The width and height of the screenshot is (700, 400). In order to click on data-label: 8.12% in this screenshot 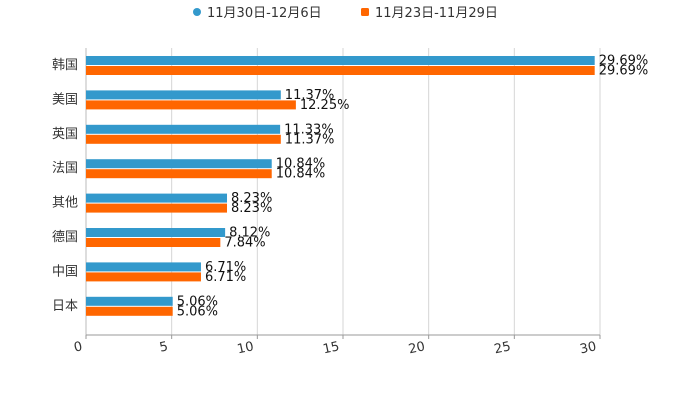, I will do `click(249, 233)`.